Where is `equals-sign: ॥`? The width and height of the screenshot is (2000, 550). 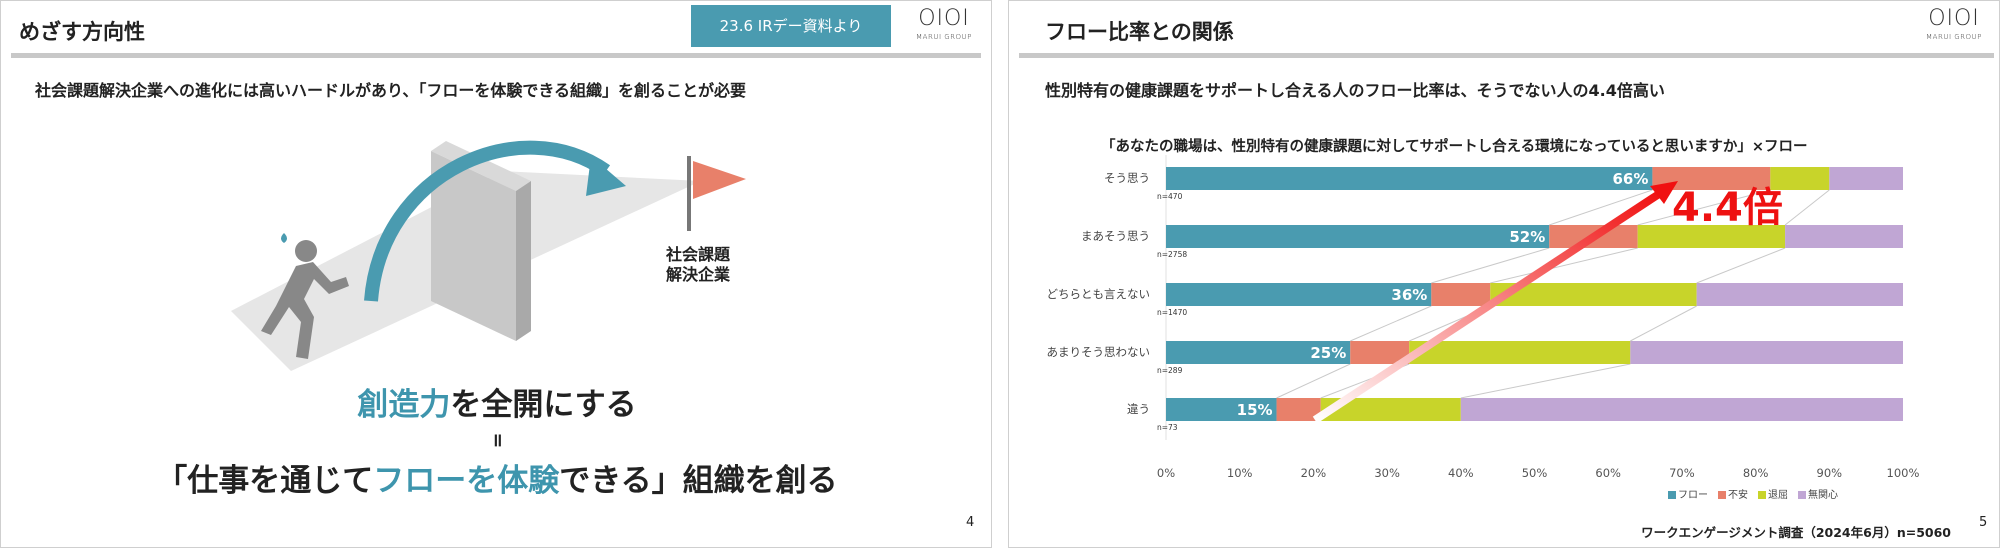 equals-sign: ॥ is located at coordinates (497, 440).